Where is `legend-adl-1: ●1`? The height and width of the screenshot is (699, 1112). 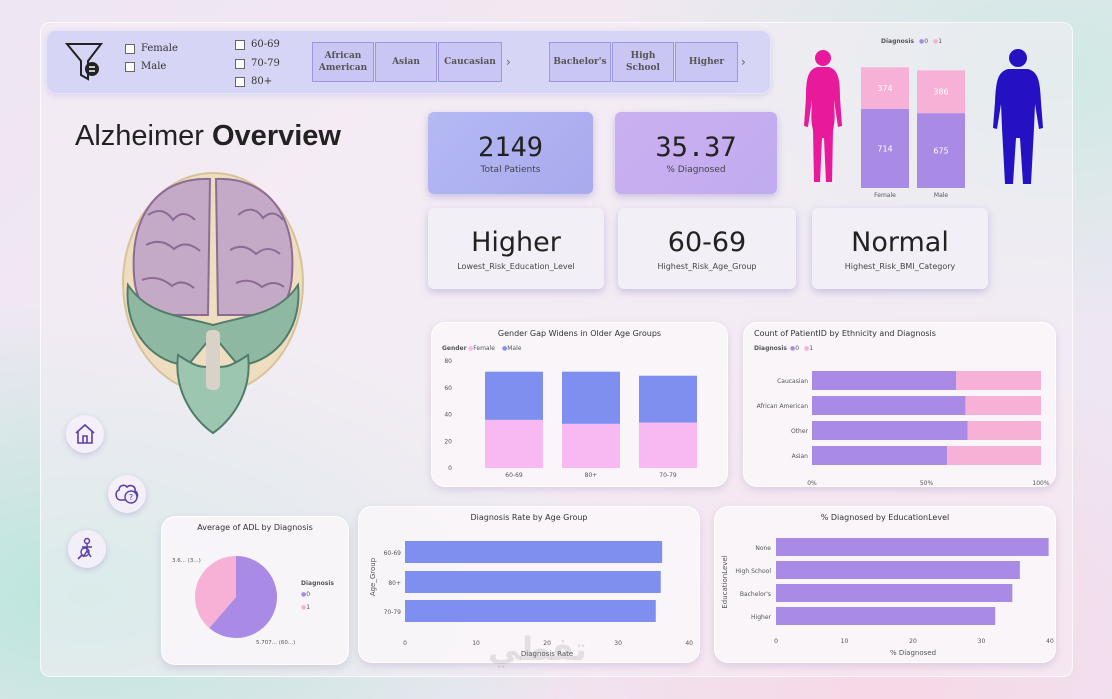
legend-adl-1: ●1 is located at coordinates (306, 607).